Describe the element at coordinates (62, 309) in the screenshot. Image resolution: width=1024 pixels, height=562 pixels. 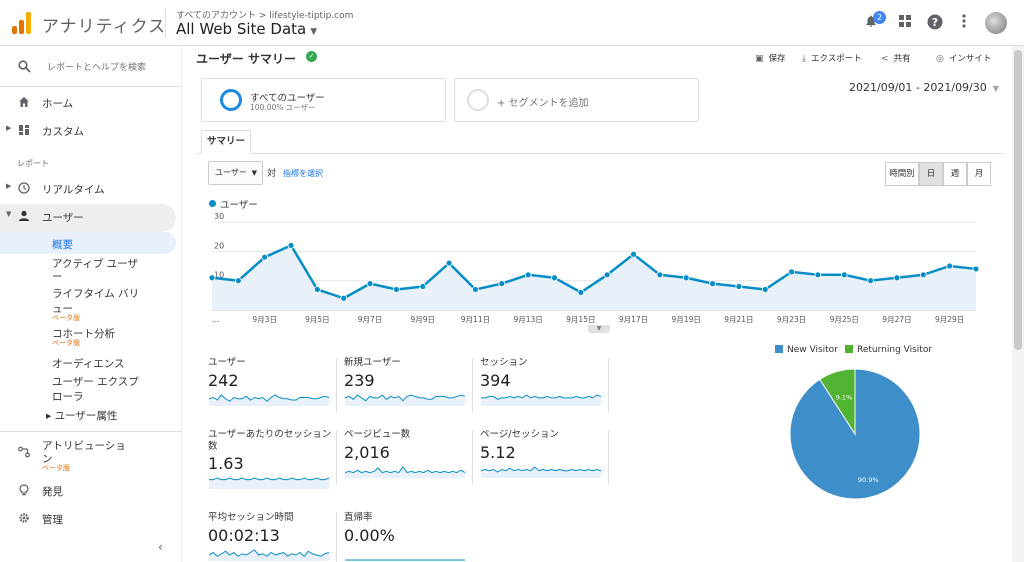
I see `sidebar-subitem-lifetime-value-cont: ュー` at that location.